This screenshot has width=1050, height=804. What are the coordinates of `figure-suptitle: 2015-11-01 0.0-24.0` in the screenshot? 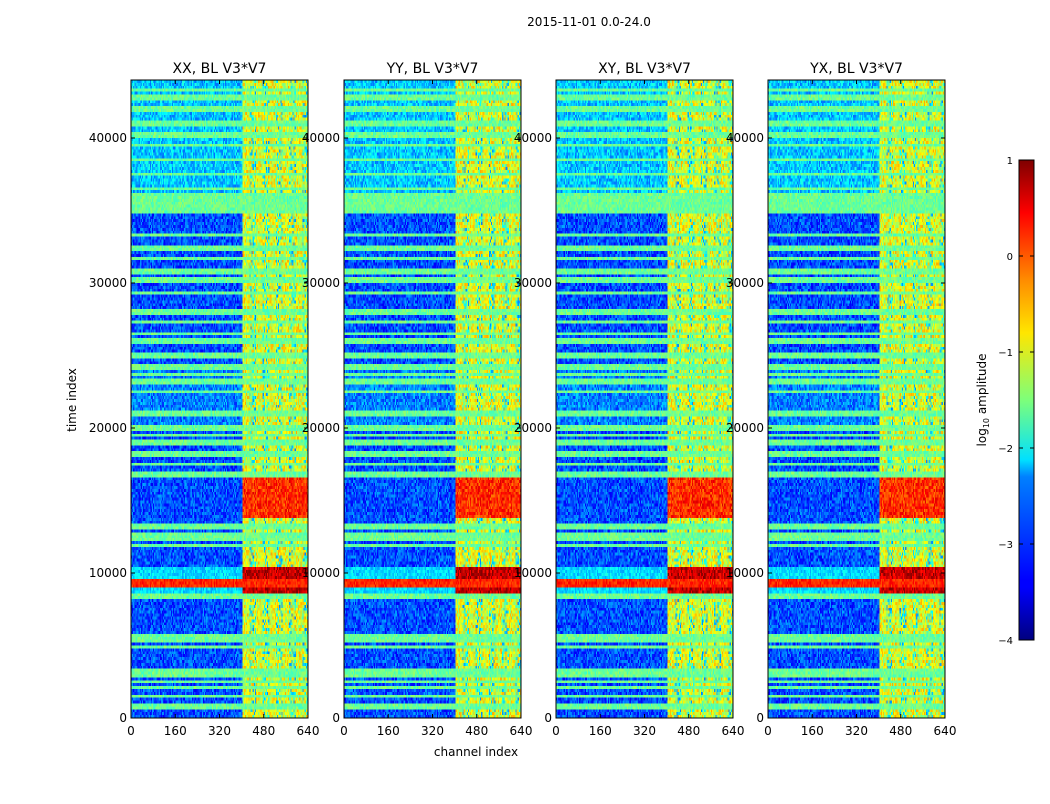 It's located at (589, 22).